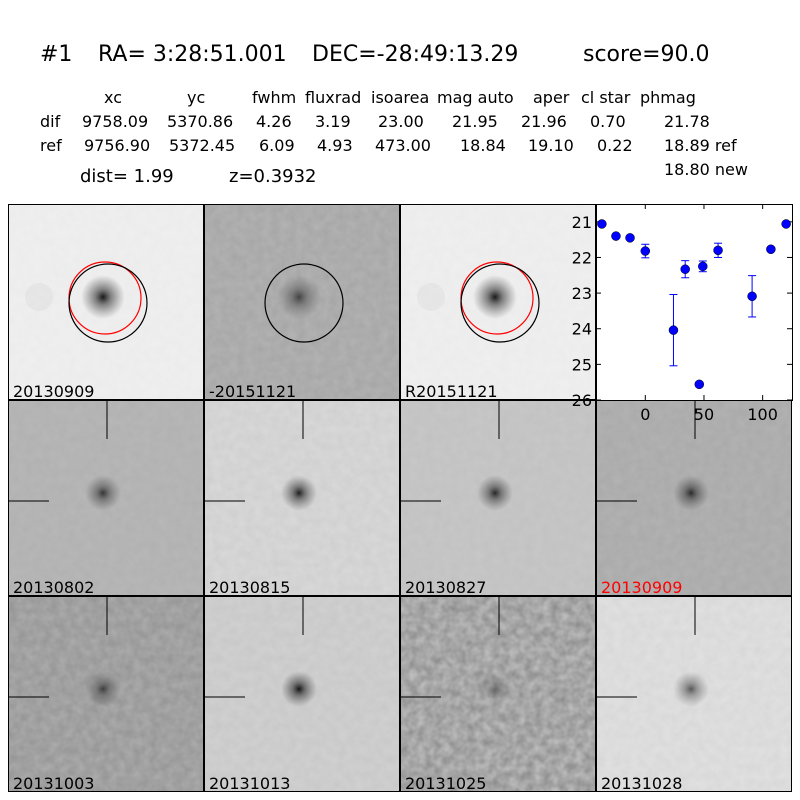  Describe the element at coordinates (333, 97) in the screenshot. I see `column-header: fluxrad` at that location.